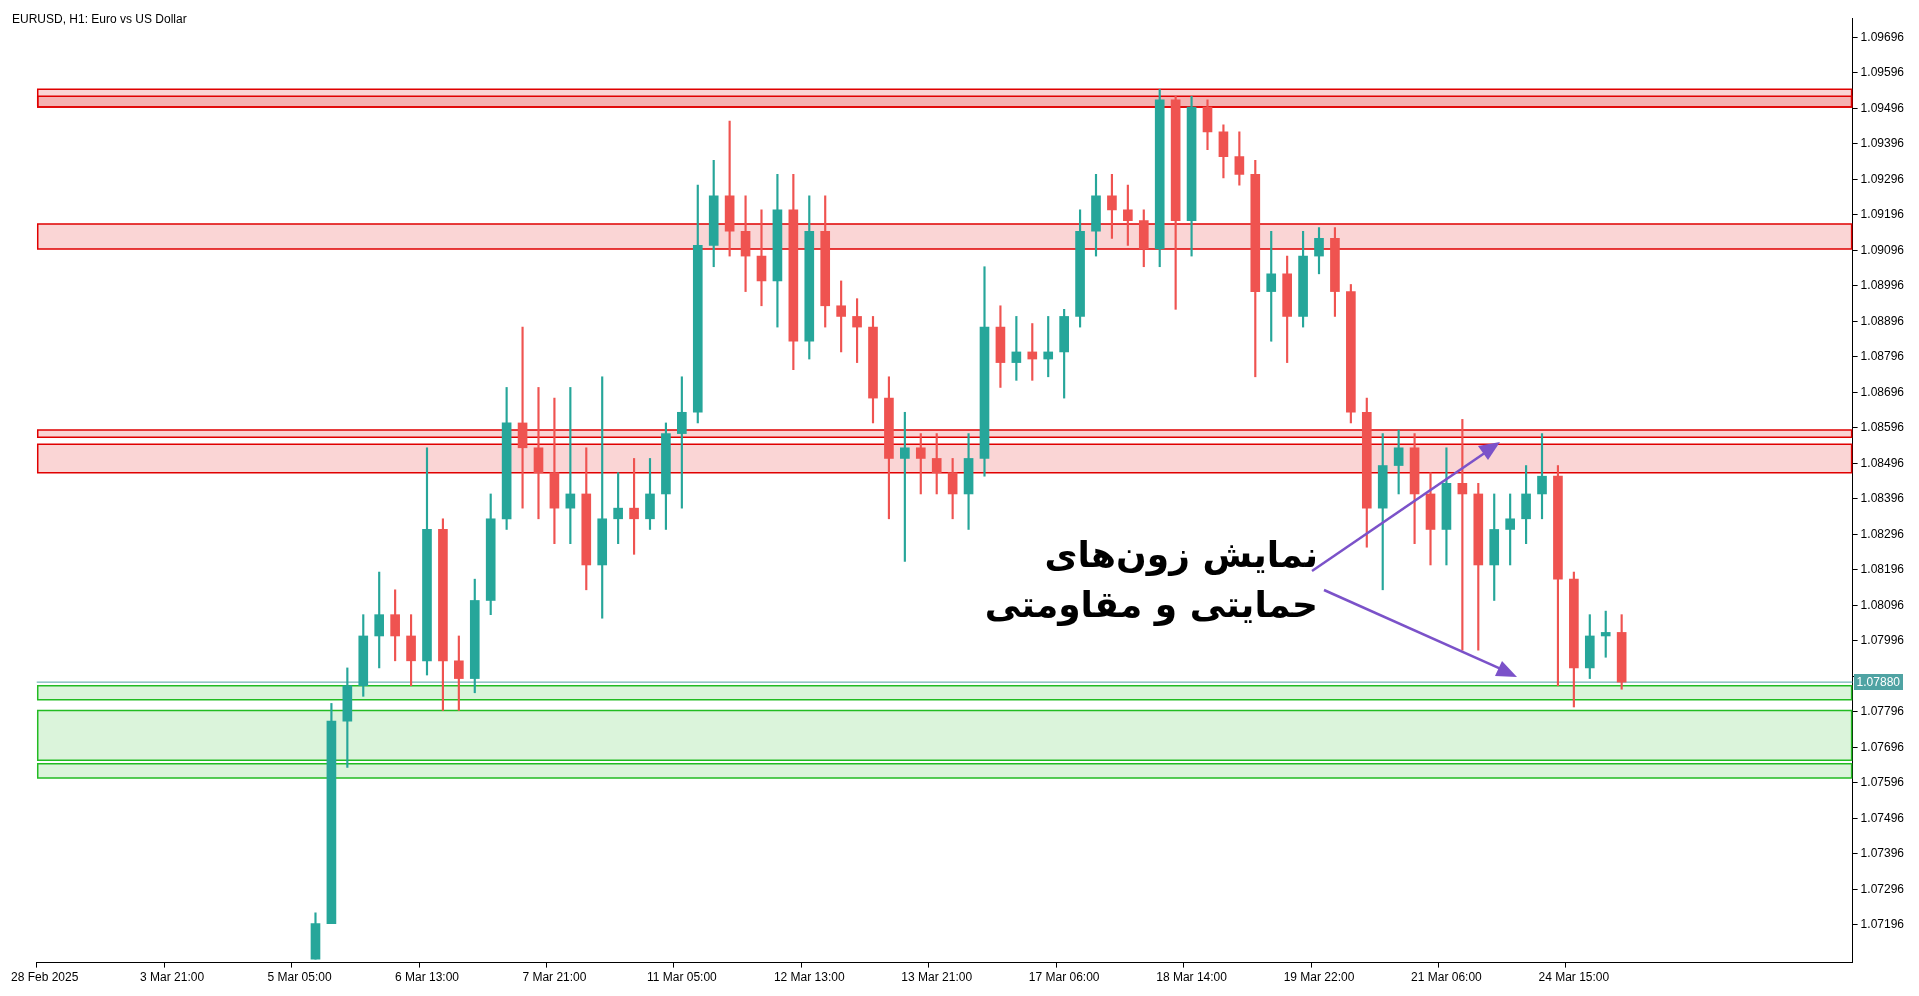 This screenshot has height=996, width=1919. Describe the element at coordinates (1882, 640) in the screenshot. I see `y-tick-label: 1.07996` at that location.